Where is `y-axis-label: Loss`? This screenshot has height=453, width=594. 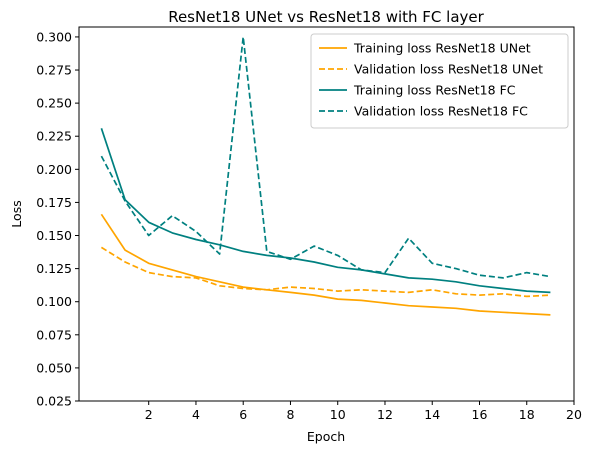 y-axis-label: Loss is located at coordinates (16, 213).